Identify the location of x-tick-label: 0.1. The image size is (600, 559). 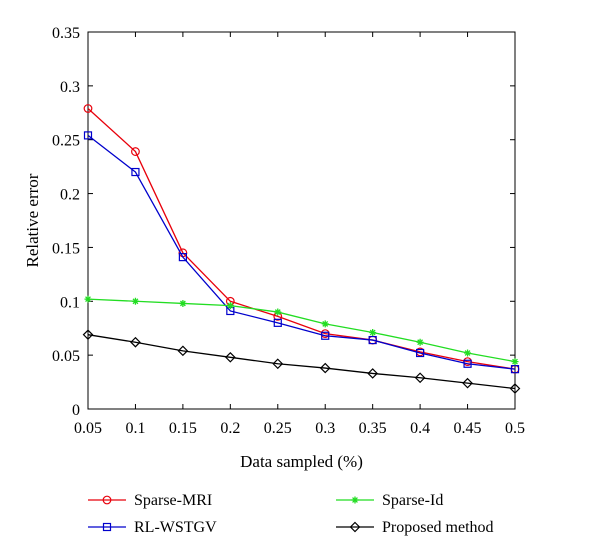
(135, 428).